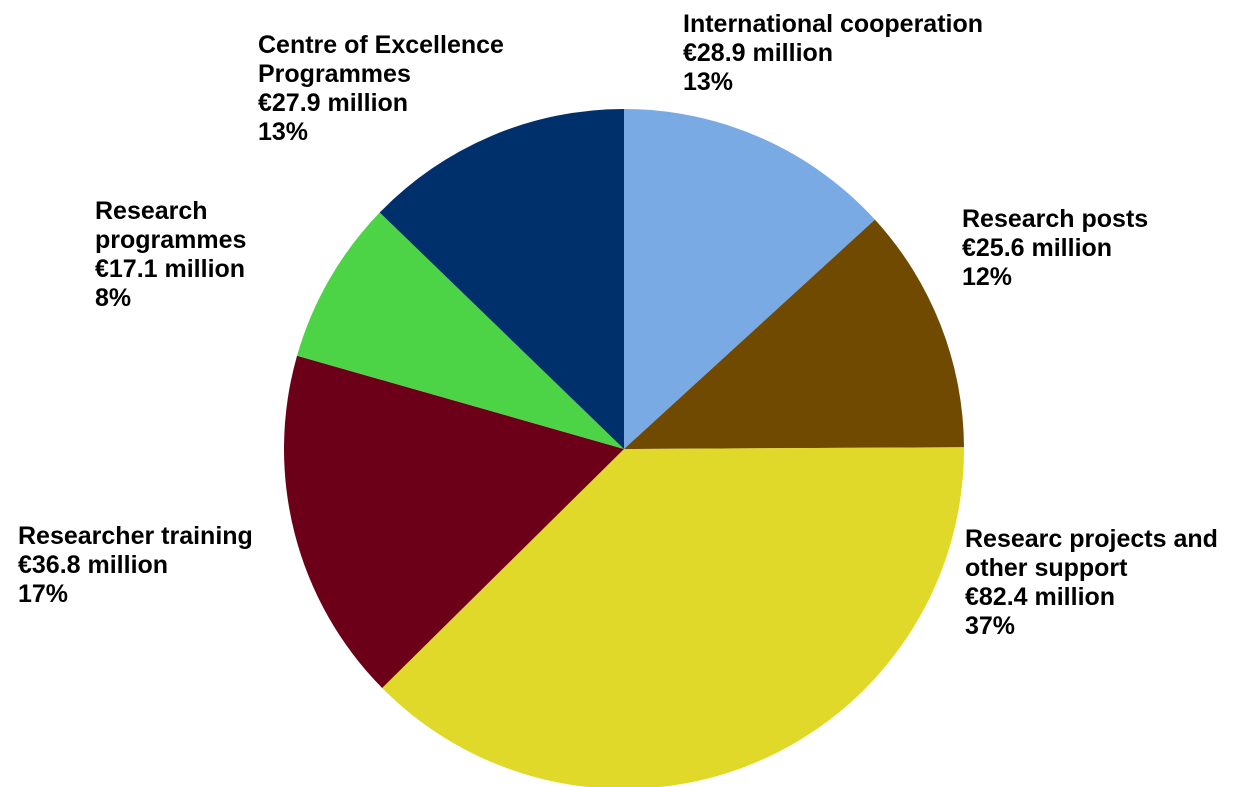 This screenshot has width=1260, height=787. Describe the element at coordinates (990, 626) in the screenshot. I see `slice-percent-text: 37%` at that location.